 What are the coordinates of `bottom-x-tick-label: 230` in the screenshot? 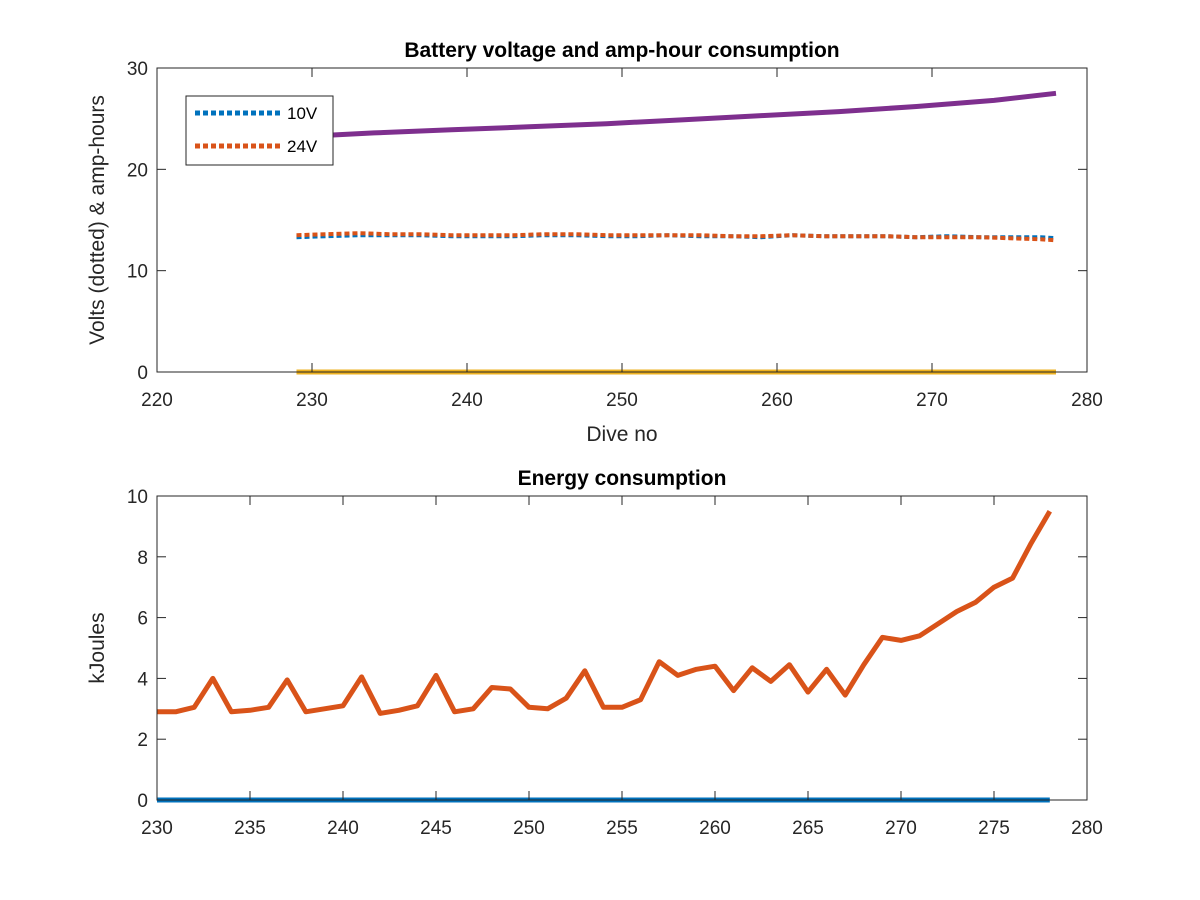 It's located at (157, 828).